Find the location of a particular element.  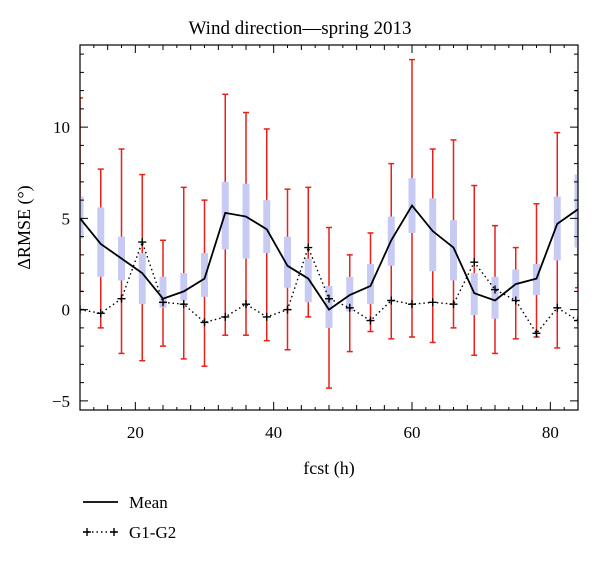

y-tick-label: 5 is located at coordinates (66, 218).